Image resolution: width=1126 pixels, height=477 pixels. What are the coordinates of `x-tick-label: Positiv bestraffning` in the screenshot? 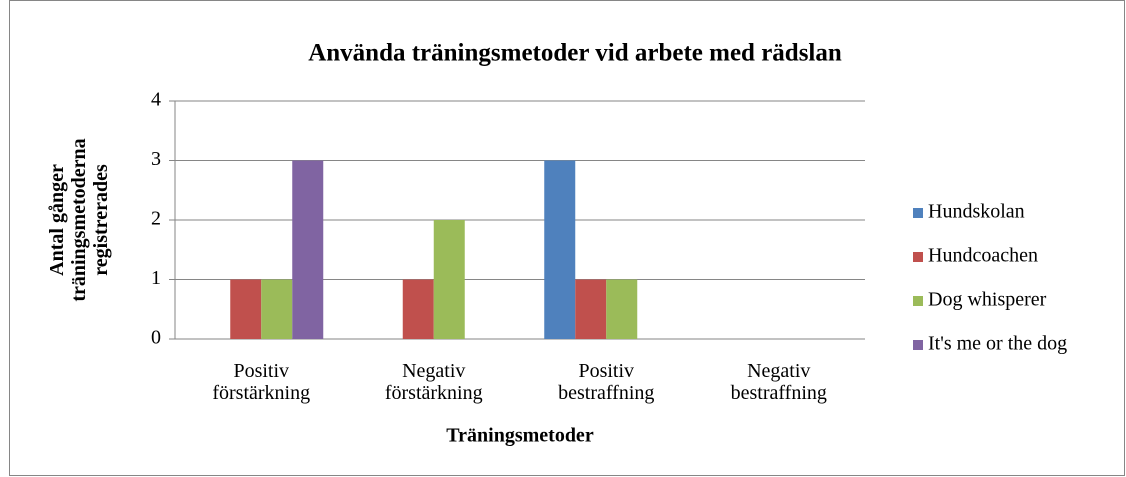 It's located at (606, 382).